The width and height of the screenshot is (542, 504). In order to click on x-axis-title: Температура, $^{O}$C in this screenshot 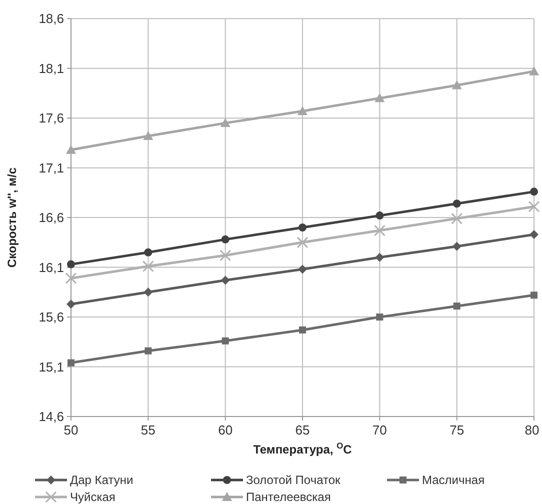, I will do `click(302, 448)`.